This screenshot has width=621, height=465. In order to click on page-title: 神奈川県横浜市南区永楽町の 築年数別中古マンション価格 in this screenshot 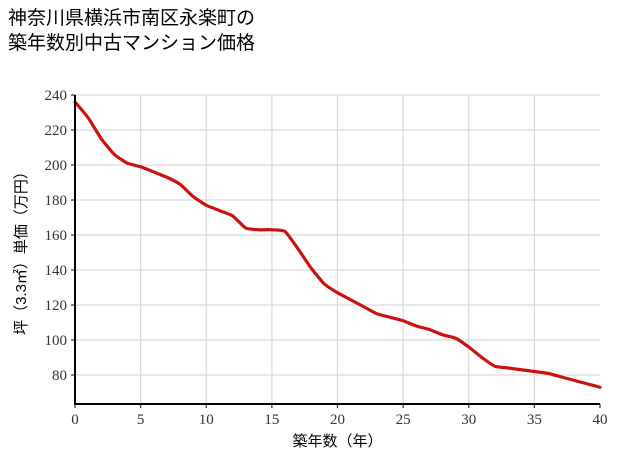, I will do `click(132, 31)`.